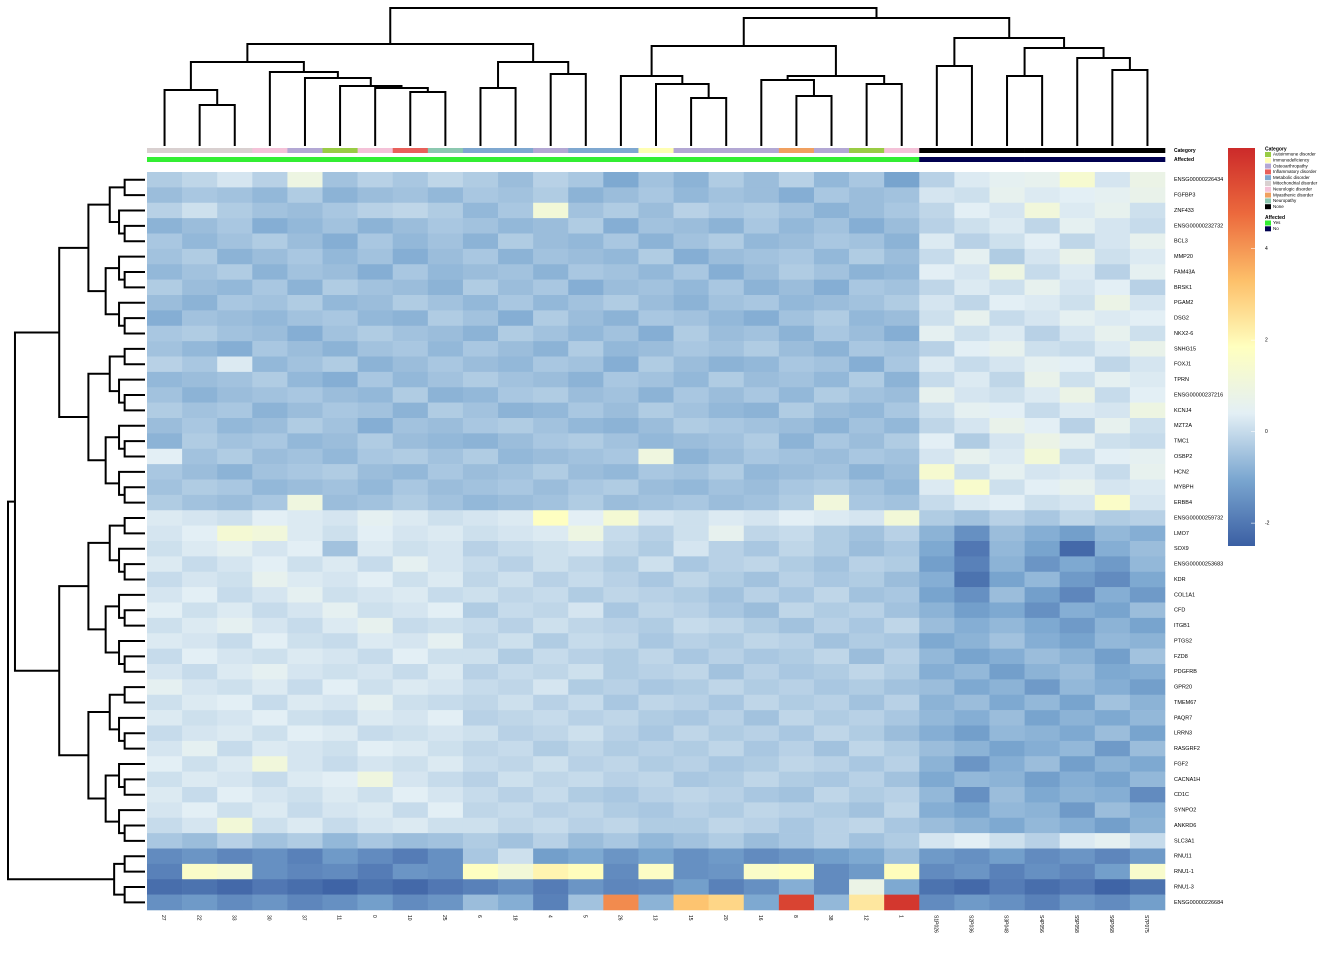 The width and height of the screenshot is (1344, 960). I want to click on column-label: 27, so click(163, 918).